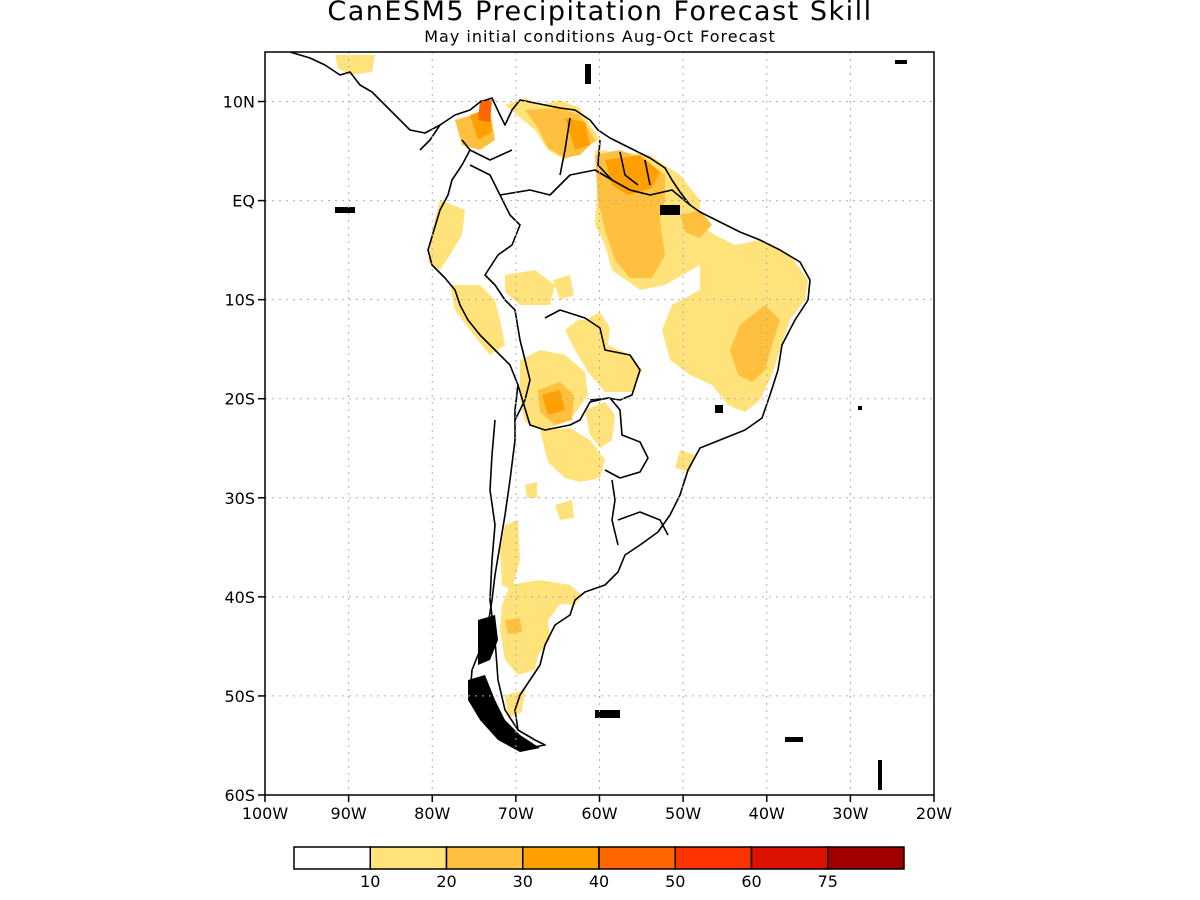 The width and height of the screenshot is (1200, 900). What do you see at coordinates (523, 881) in the screenshot?
I see `colorbar-label: 30` at bounding box center [523, 881].